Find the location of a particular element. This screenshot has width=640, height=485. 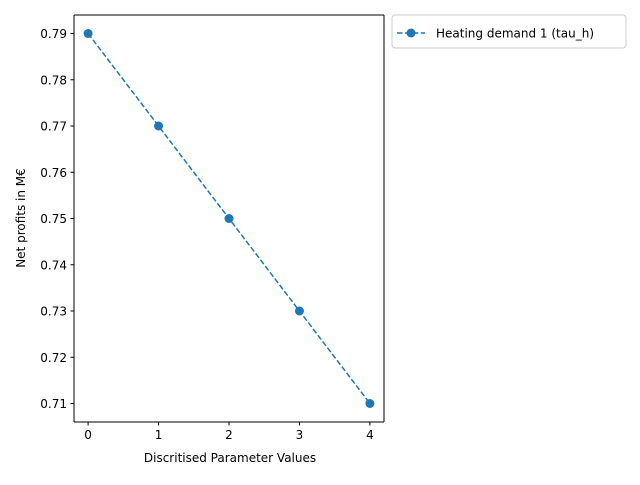

y-tick-label: 0.79 is located at coordinates (53, 34).